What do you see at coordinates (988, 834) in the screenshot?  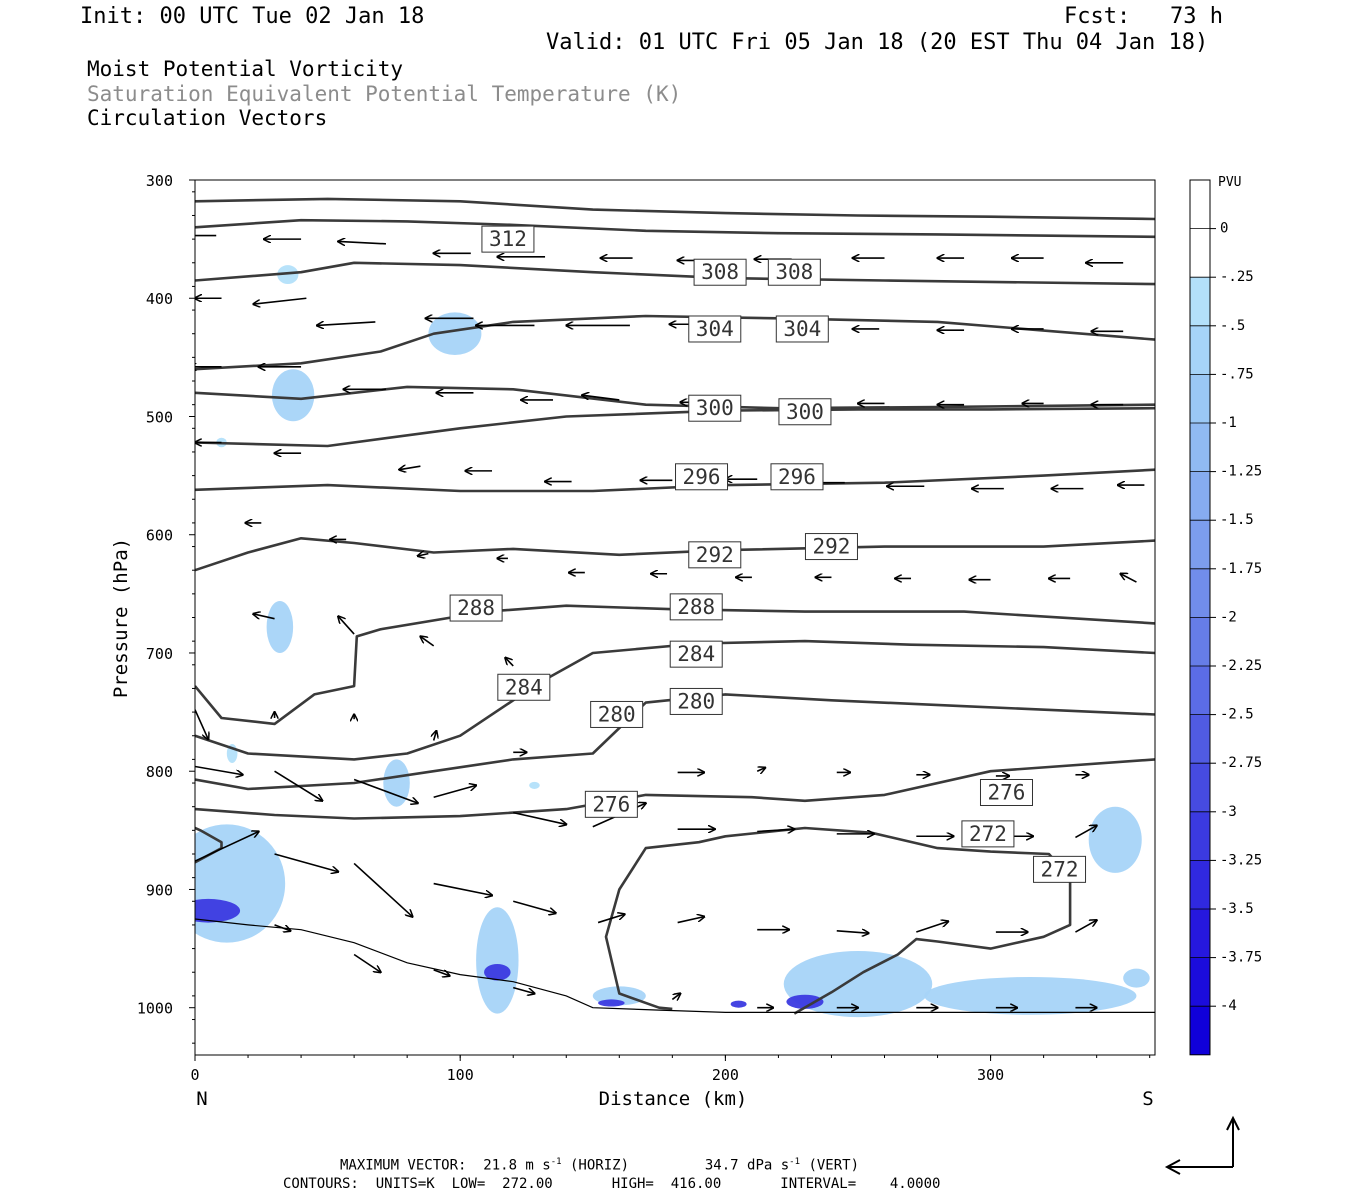 I see `contour-label: 272` at bounding box center [988, 834].